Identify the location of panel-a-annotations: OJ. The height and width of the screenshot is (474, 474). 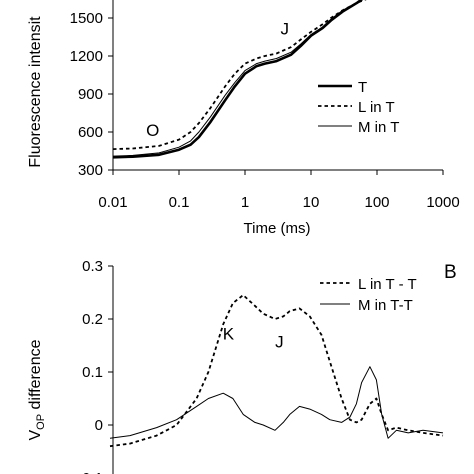
(217, 79).